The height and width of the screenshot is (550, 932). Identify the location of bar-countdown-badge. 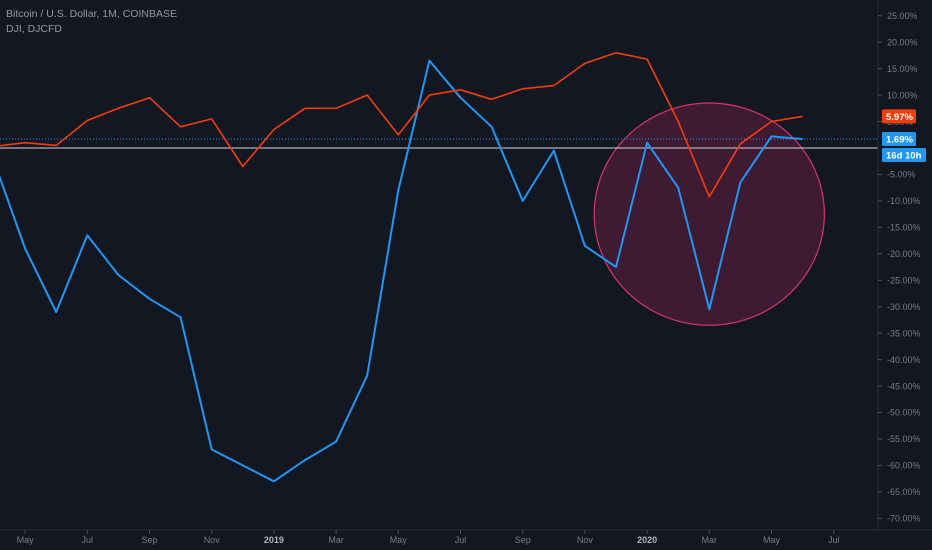
(904, 155).